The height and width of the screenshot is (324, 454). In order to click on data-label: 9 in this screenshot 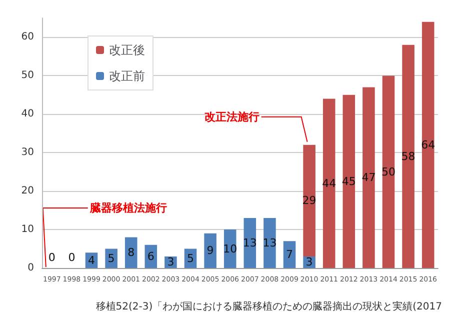, I will do `click(210, 251)`.